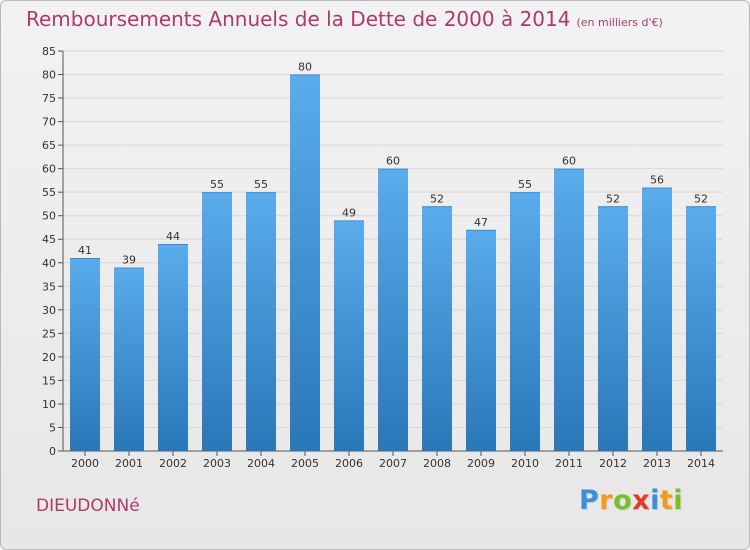  Describe the element at coordinates (49, 169) in the screenshot. I see `y-tick-label: 60` at that location.